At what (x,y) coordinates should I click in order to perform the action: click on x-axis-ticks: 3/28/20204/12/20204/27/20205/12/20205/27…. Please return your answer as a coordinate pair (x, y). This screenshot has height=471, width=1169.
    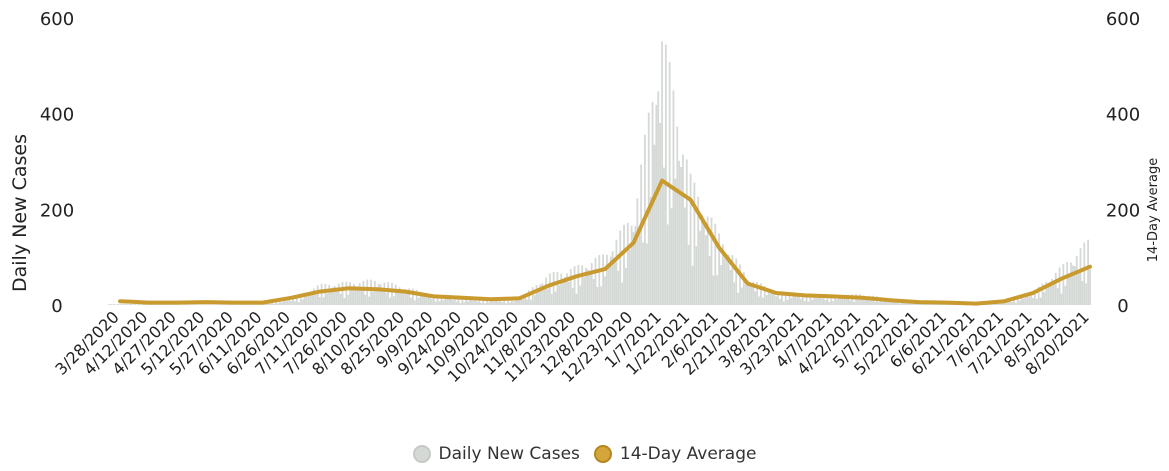
    Looking at the image, I should click on (571, 346).